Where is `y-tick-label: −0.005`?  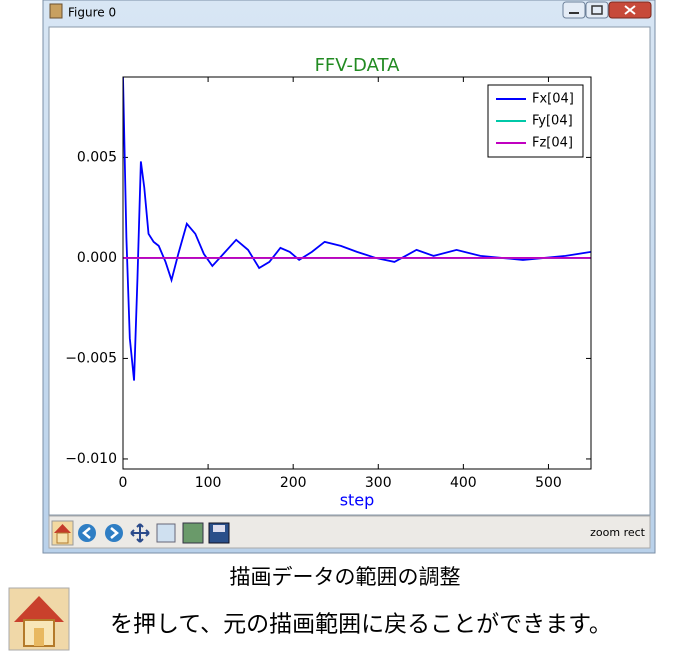 y-tick-label: −0.005 is located at coordinates (91, 358).